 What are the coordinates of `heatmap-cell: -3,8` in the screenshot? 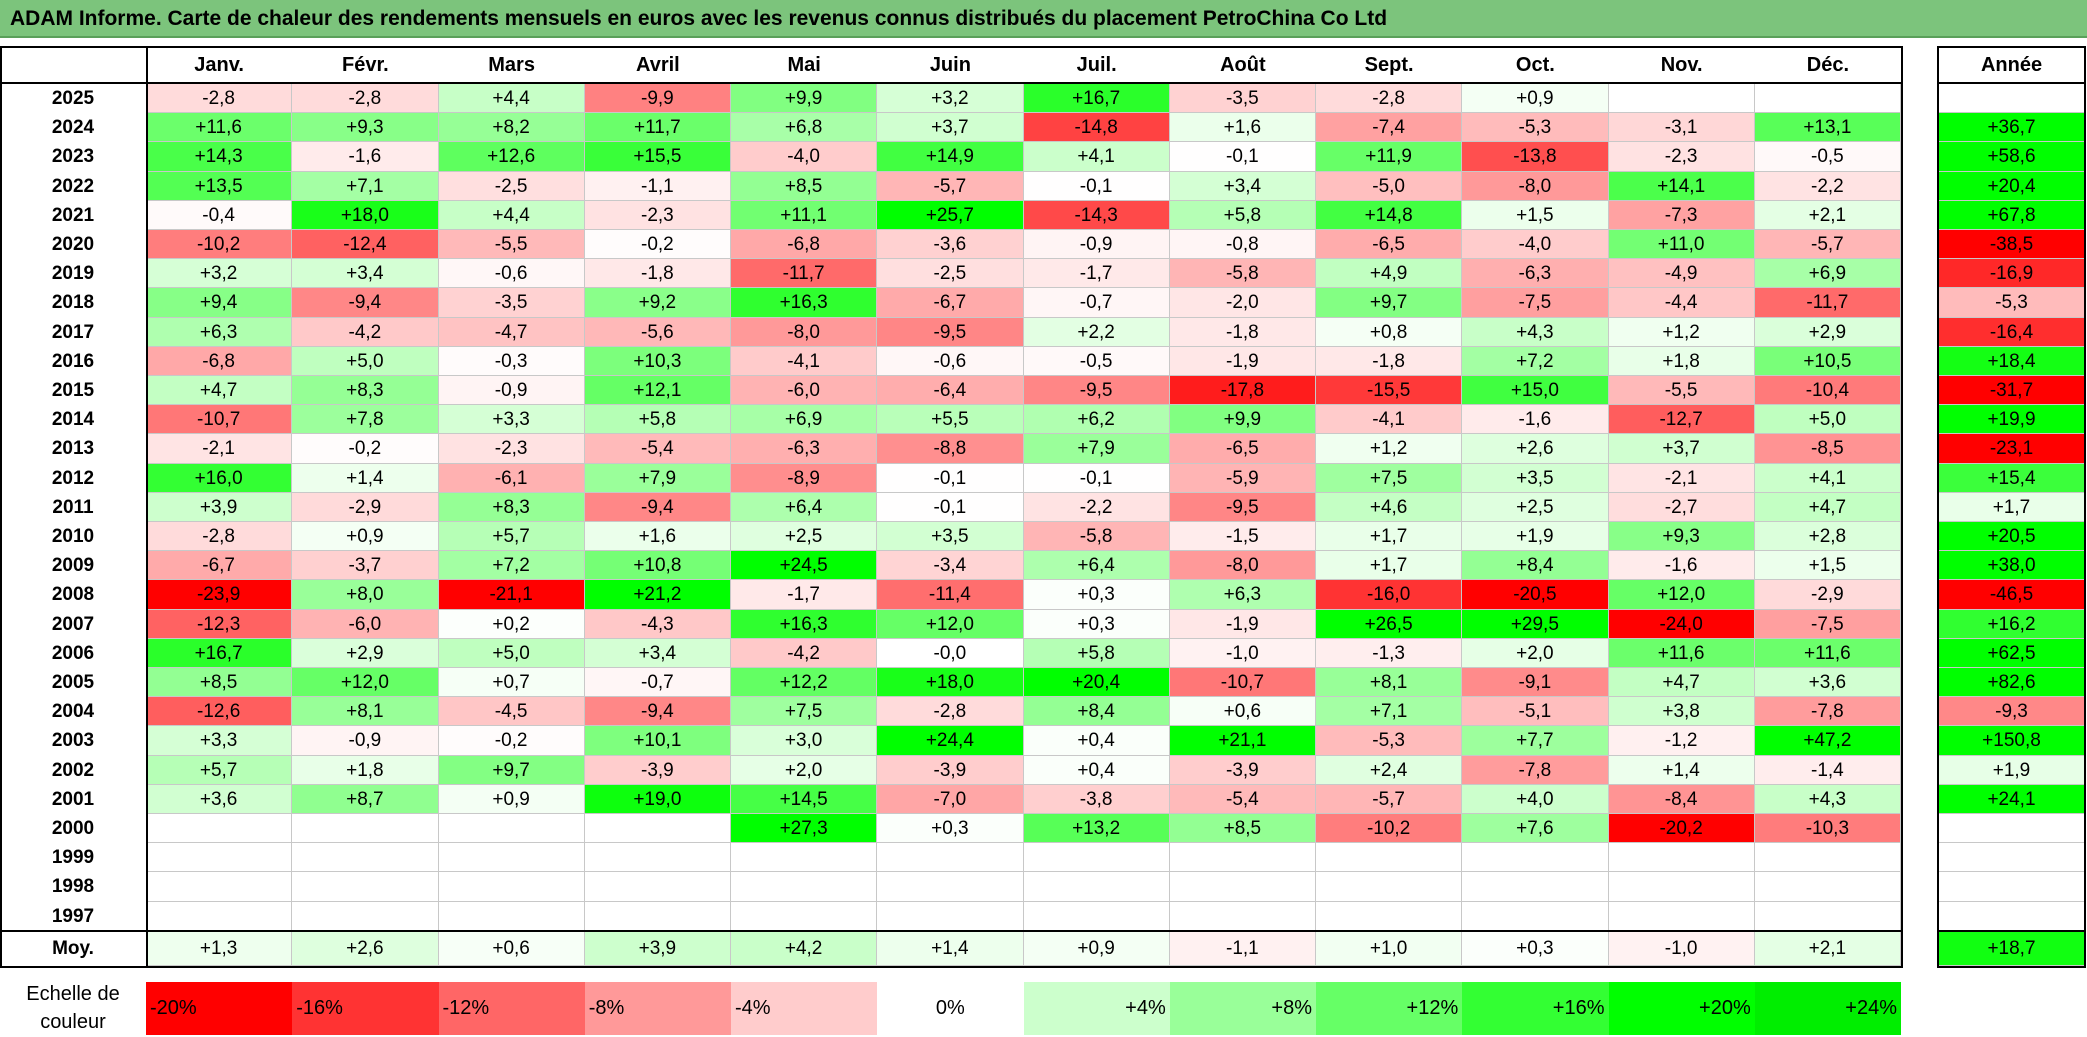 It's located at (1096, 799).